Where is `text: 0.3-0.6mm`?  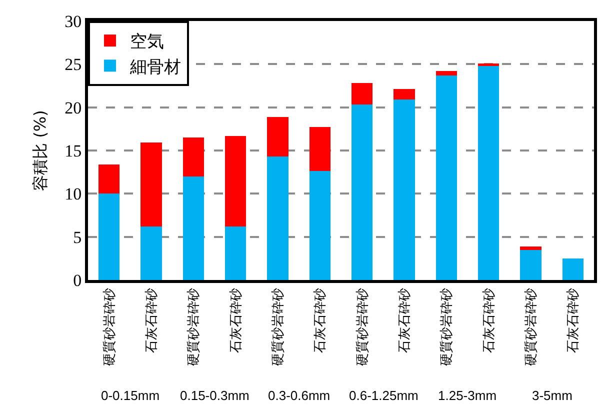
text: 0.3-0.6mm is located at coordinates (299, 395).